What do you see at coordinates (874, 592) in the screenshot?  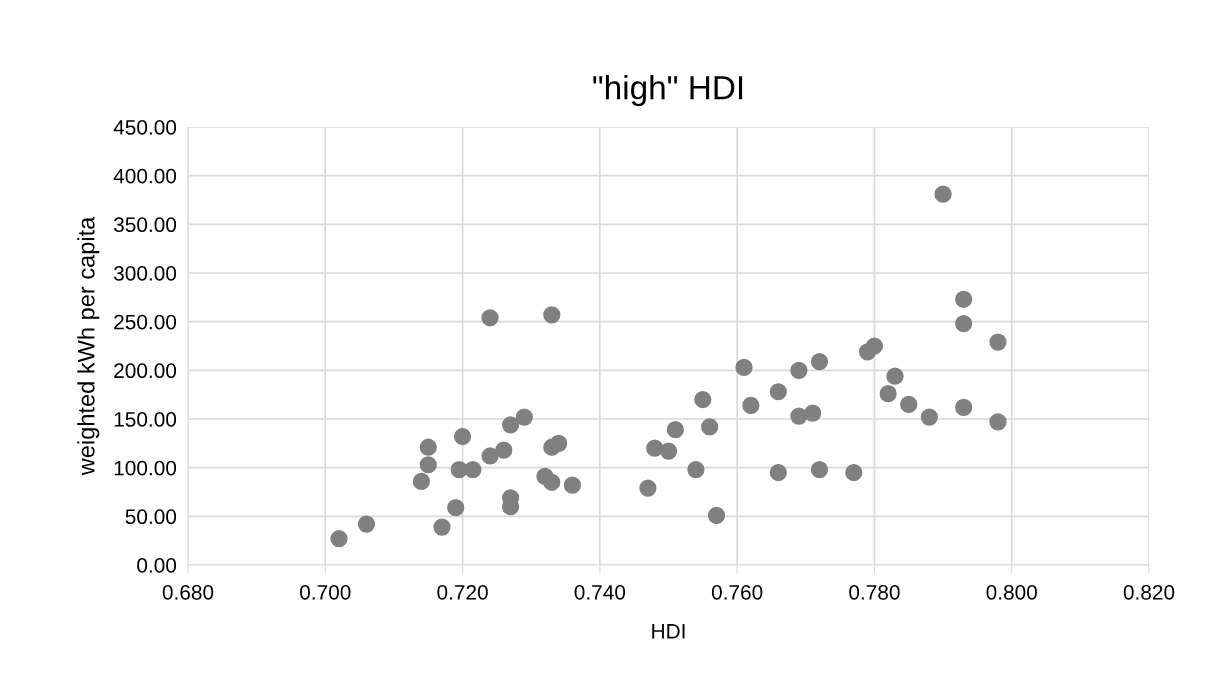 I see `x-tick-label: 0.780` at bounding box center [874, 592].